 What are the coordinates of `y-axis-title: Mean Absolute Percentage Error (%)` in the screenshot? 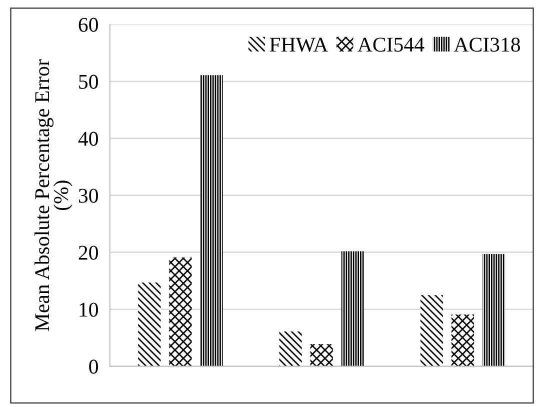 It's located at (53, 195).